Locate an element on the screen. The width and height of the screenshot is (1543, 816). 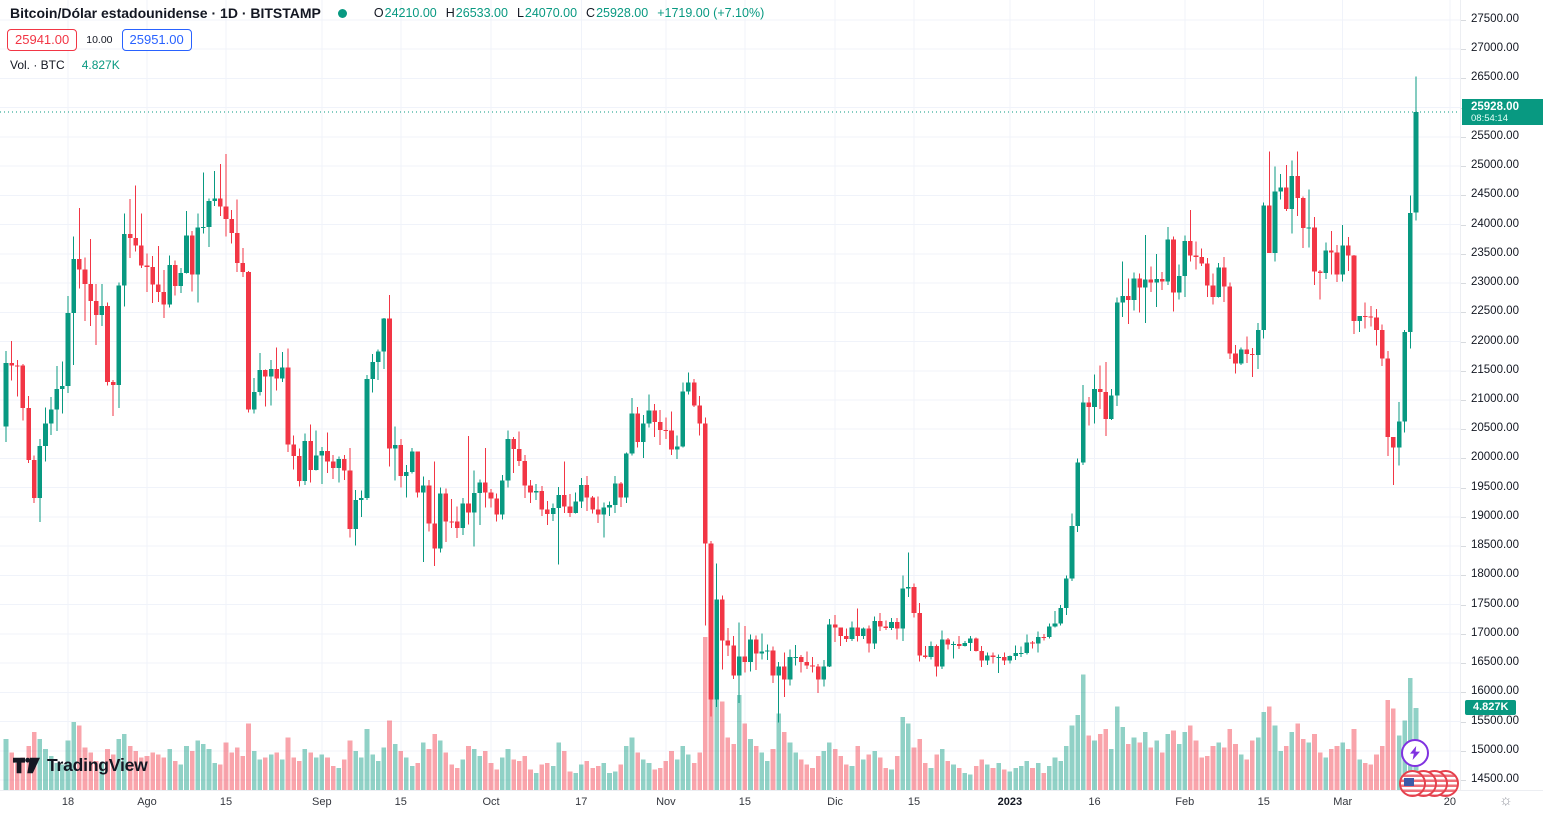
spread-value: 10.00 is located at coordinates (99, 40).